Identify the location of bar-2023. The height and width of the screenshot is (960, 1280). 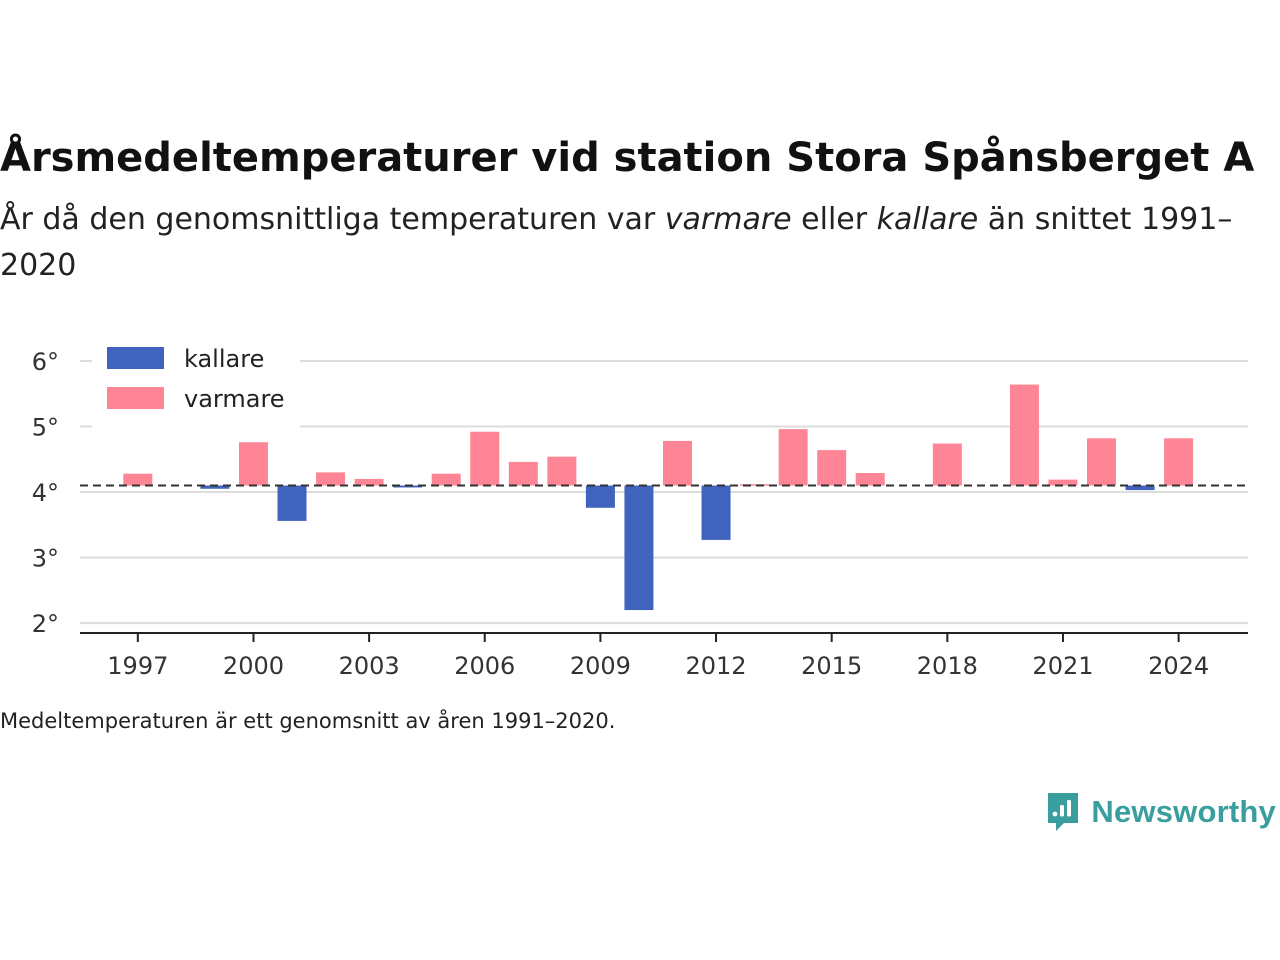
(1140, 488).